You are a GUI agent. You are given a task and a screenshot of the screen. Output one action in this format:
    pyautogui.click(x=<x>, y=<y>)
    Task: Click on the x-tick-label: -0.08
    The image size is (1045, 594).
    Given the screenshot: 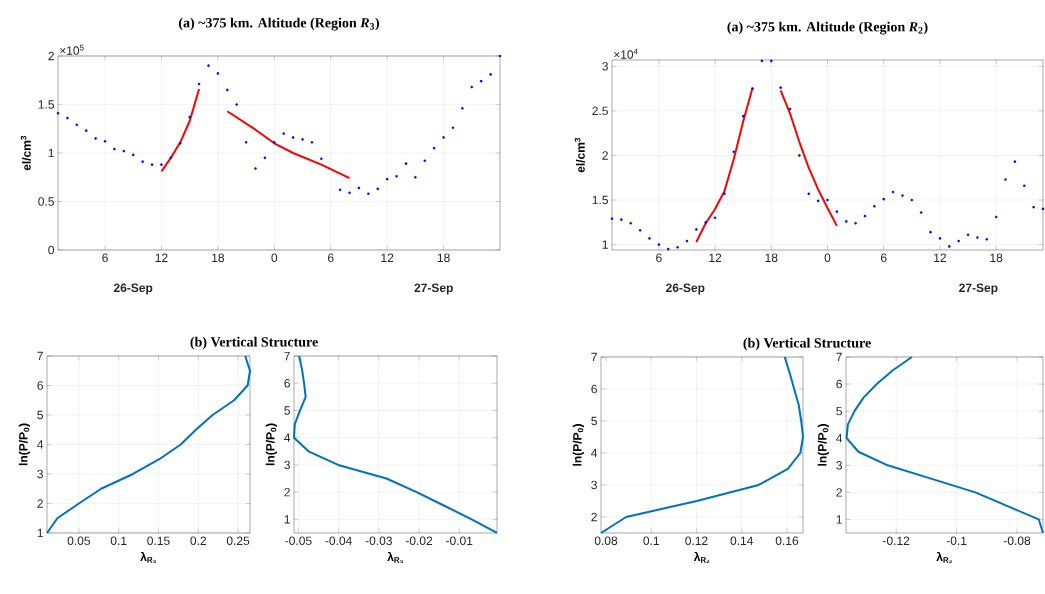 What is the action you would take?
    pyautogui.click(x=1017, y=541)
    